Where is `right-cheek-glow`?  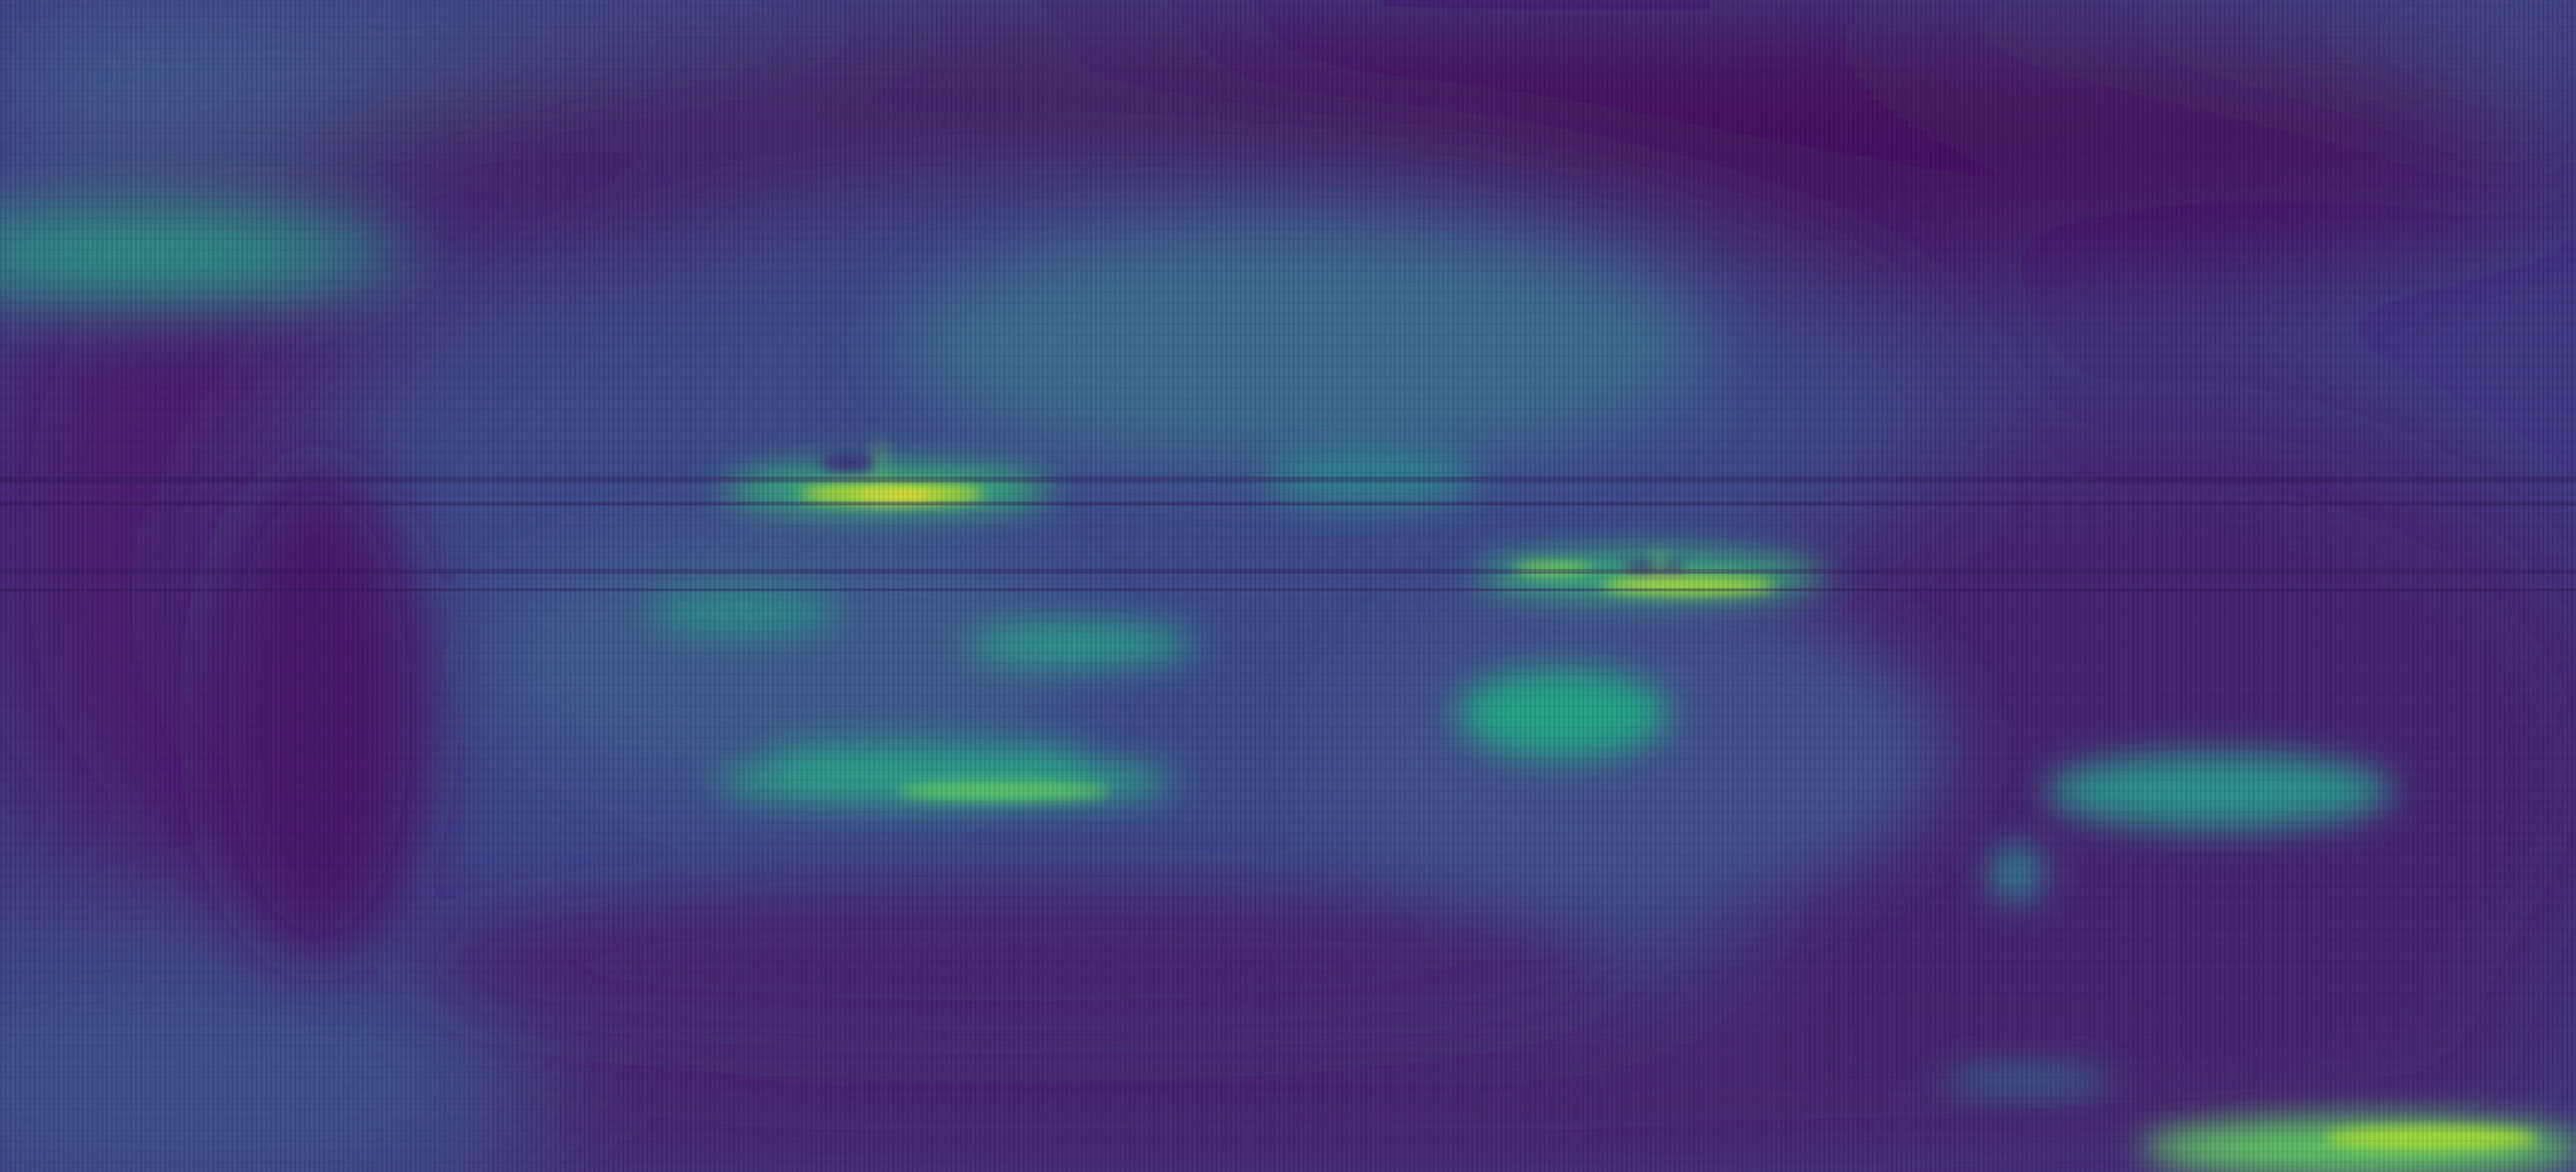
right-cheek-glow is located at coordinates (1640, 752).